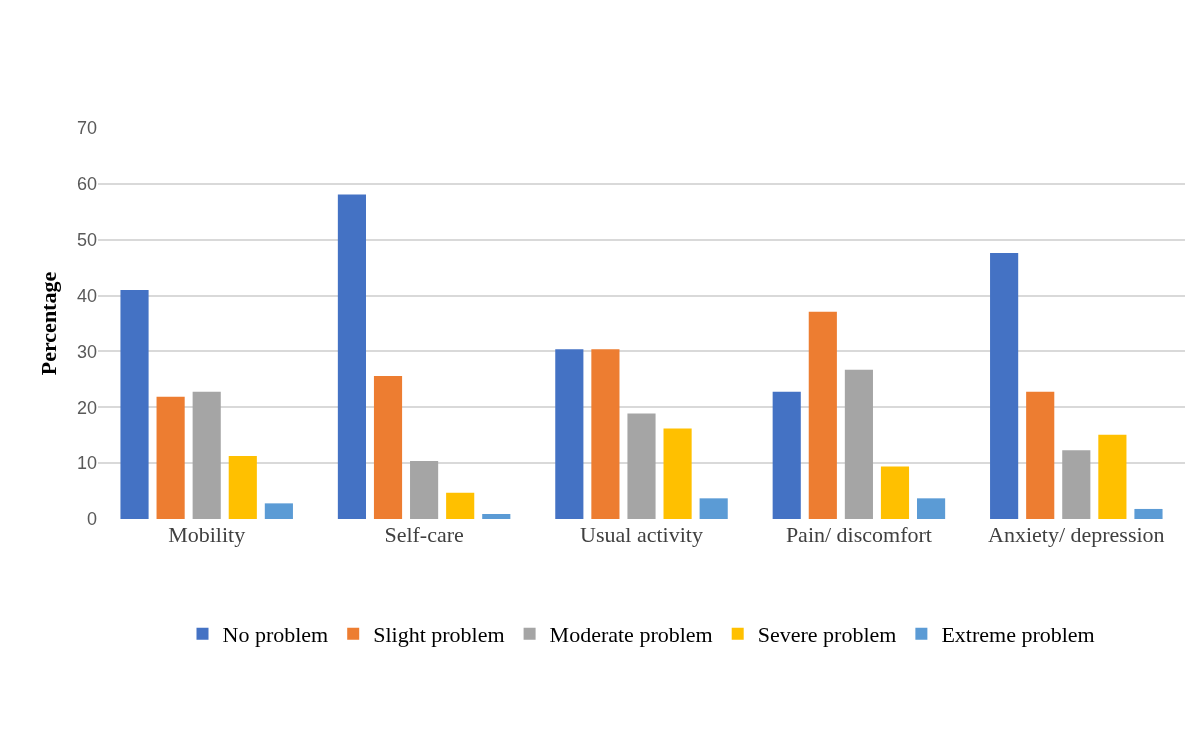 The height and width of the screenshot is (751, 1200). Describe the element at coordinates (48, 323) in the screenshot. I see `y-axis-title: Percentage` at that location.